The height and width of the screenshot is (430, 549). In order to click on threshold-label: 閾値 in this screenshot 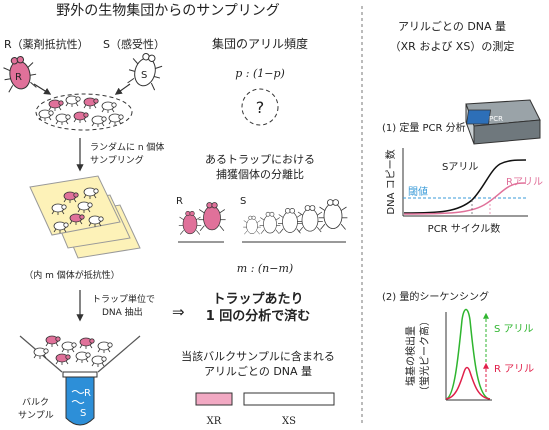, I will do `click(418, 191)`.